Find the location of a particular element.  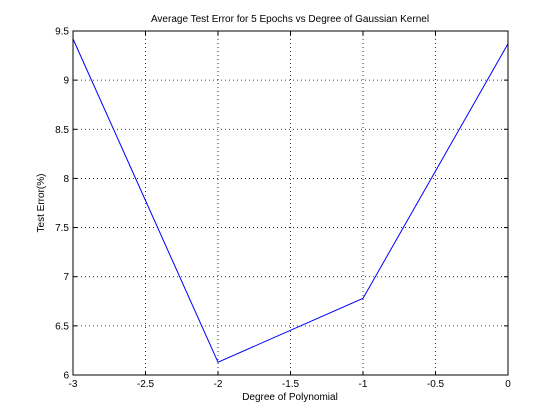

y-tick-label: 8.5 is located at coordinates (62, 130).